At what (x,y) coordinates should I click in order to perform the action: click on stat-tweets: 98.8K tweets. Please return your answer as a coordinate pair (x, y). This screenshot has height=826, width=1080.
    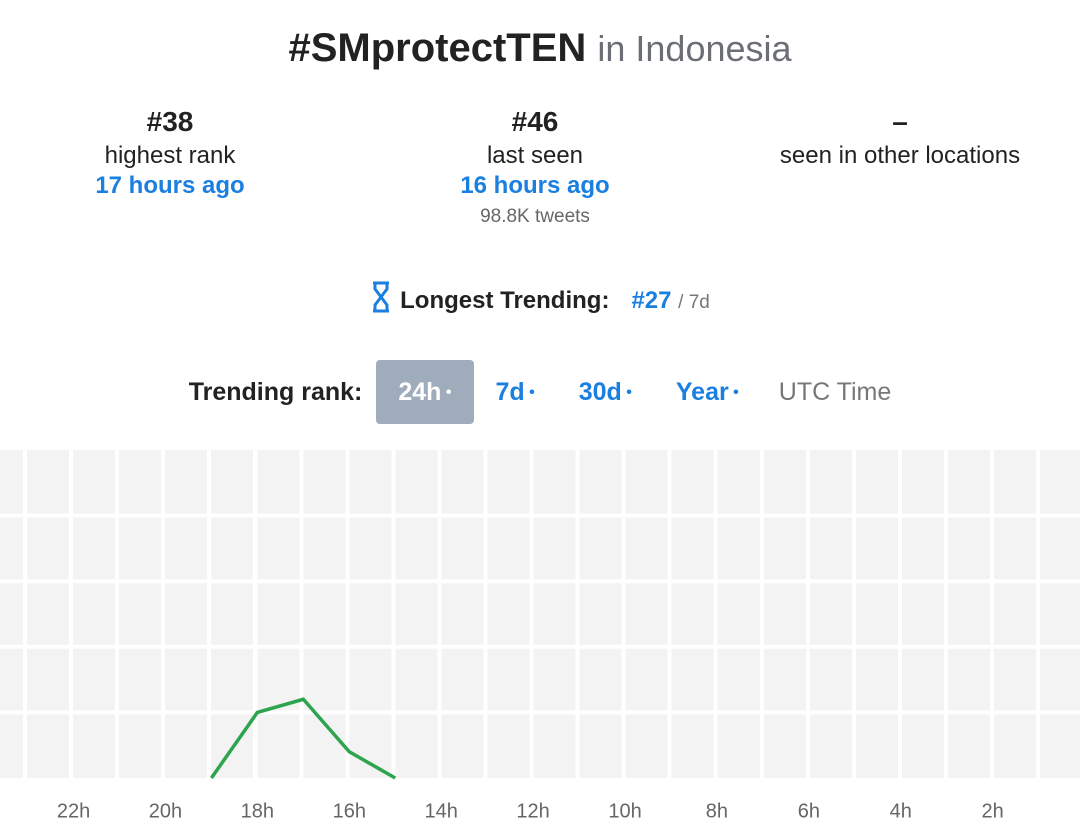
    Looking at the image, I should click on (535, 216).